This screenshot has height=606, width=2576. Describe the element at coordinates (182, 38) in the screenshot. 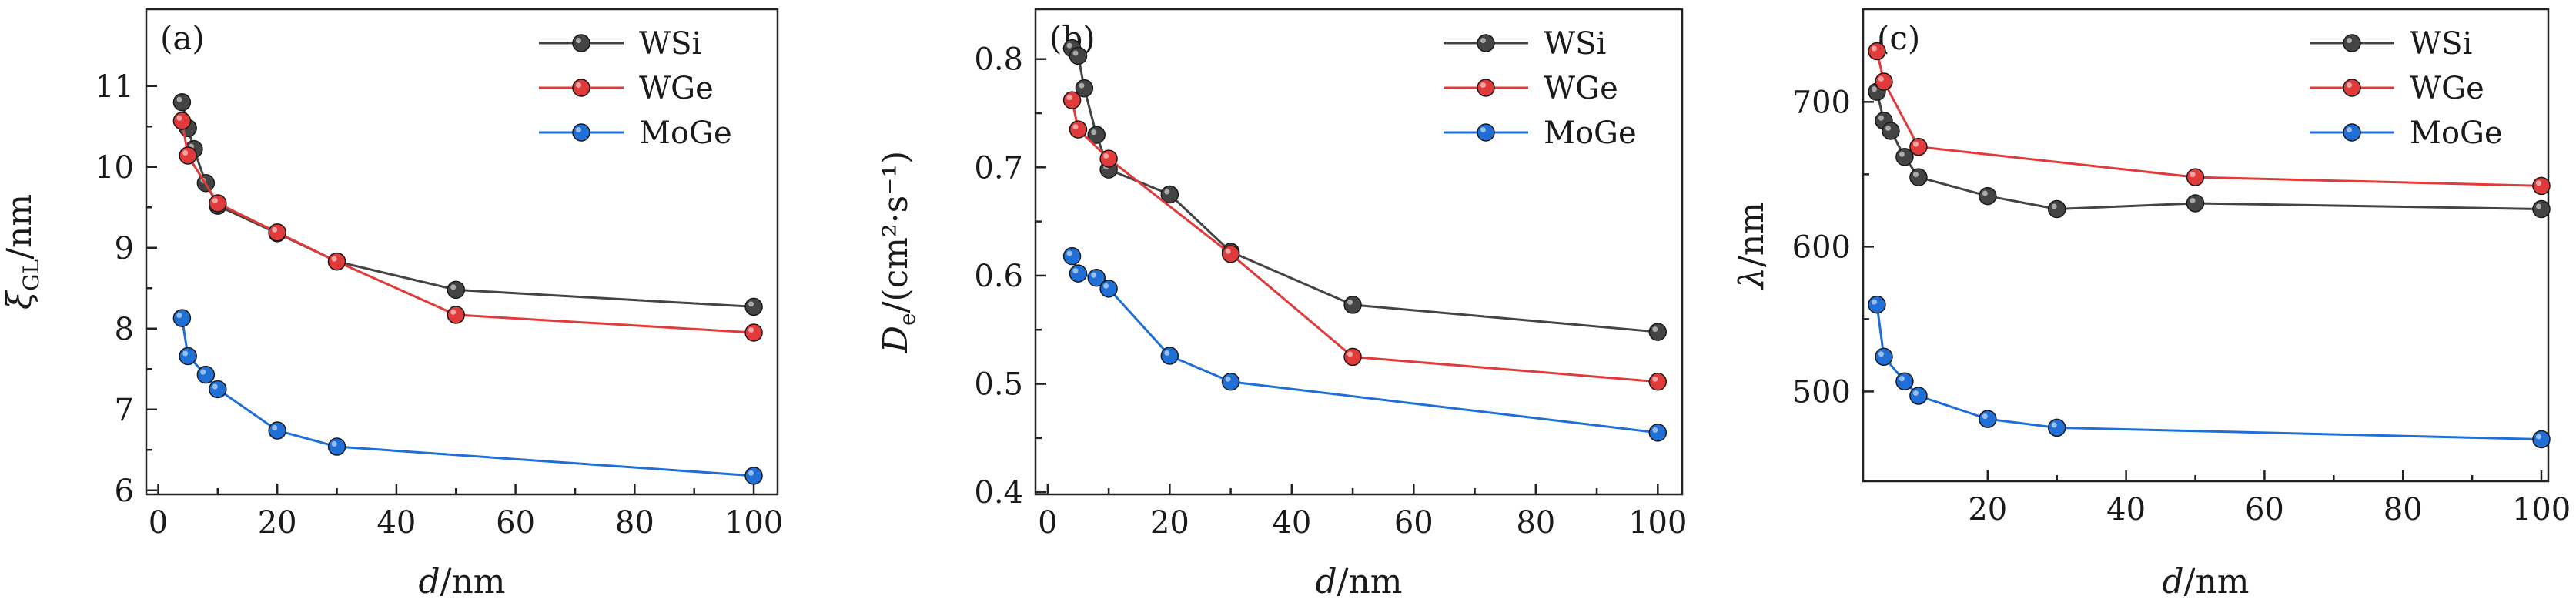

I see `panel-label: (a)` at that location.